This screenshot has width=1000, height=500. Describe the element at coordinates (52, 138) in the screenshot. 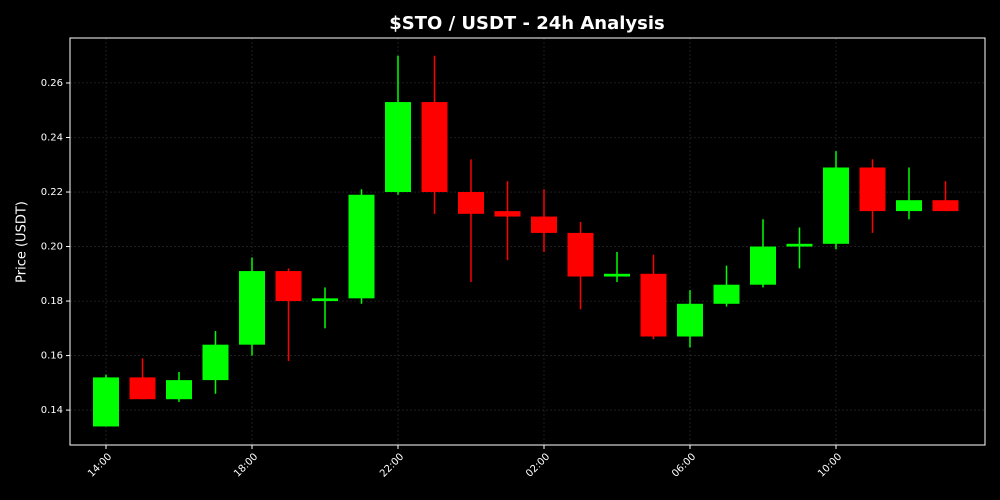

I see `y-tick-label: 0.24` at that location.